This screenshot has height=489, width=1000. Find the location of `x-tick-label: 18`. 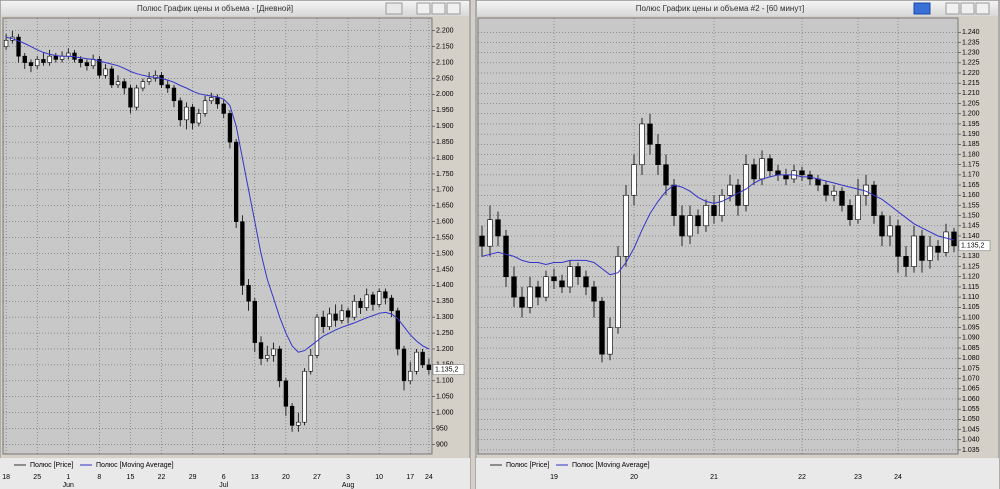

x-tick-label: 18 is located at coordinates (6, 477).